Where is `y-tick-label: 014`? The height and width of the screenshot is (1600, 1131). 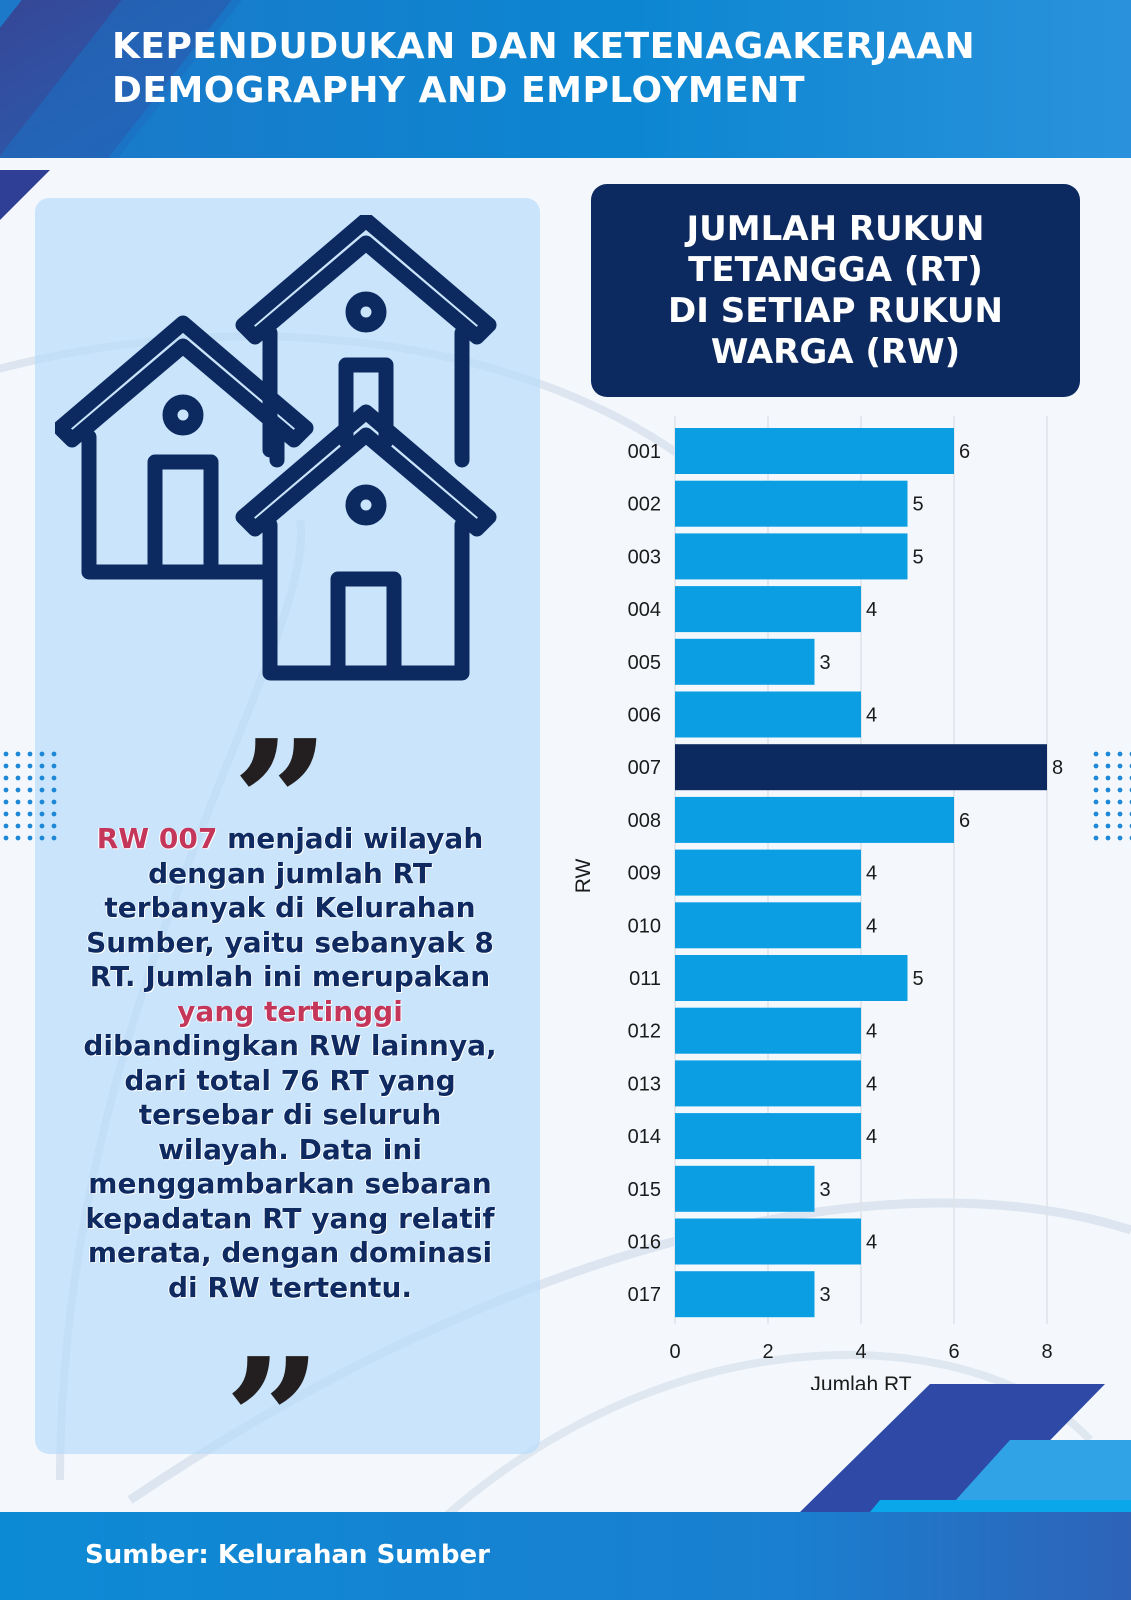
y-tick-label: 014 is located at coordinates (644, 1137).